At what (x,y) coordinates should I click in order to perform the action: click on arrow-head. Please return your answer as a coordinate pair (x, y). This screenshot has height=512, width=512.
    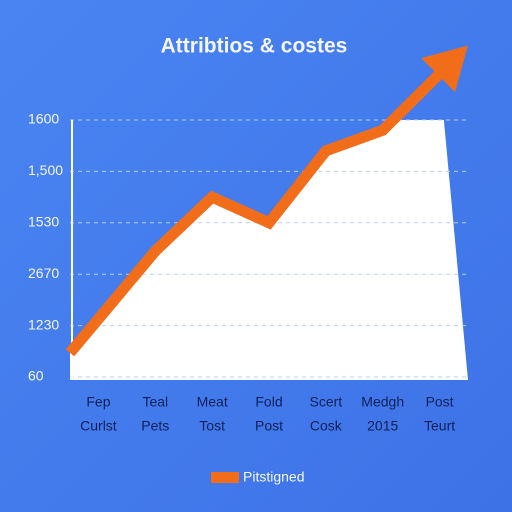
    Looking at the image, I should click on (444, 69).